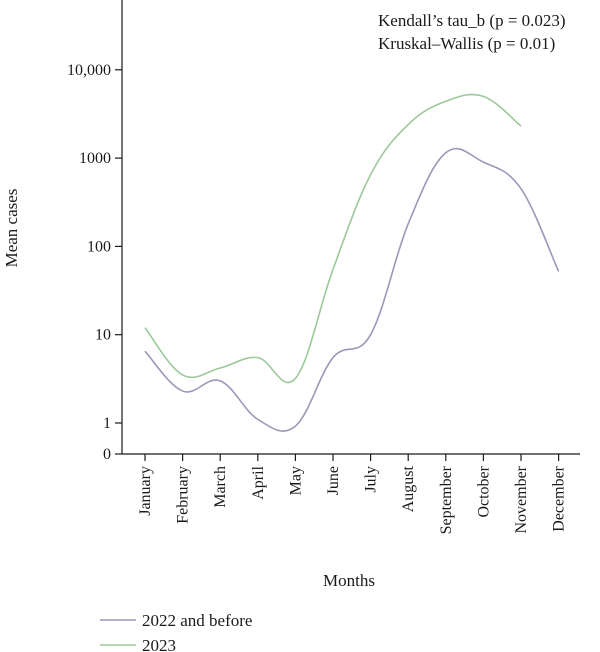  What do you see at coordinates (466, 43) in the screenshot?
I see `annotation-kruskal: Kruskal–Wallis (p = 0.01)` at bounding box center [466, 43].